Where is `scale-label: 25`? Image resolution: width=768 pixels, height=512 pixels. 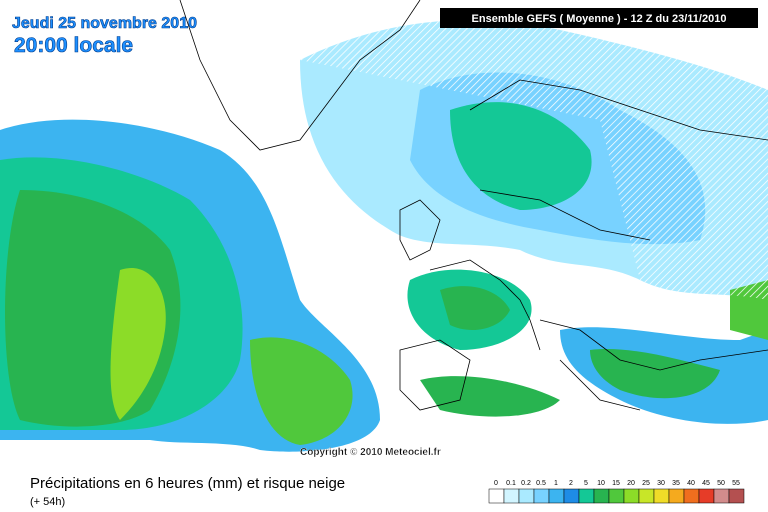 scale-label: 25 is located at coordinates (646, 483).